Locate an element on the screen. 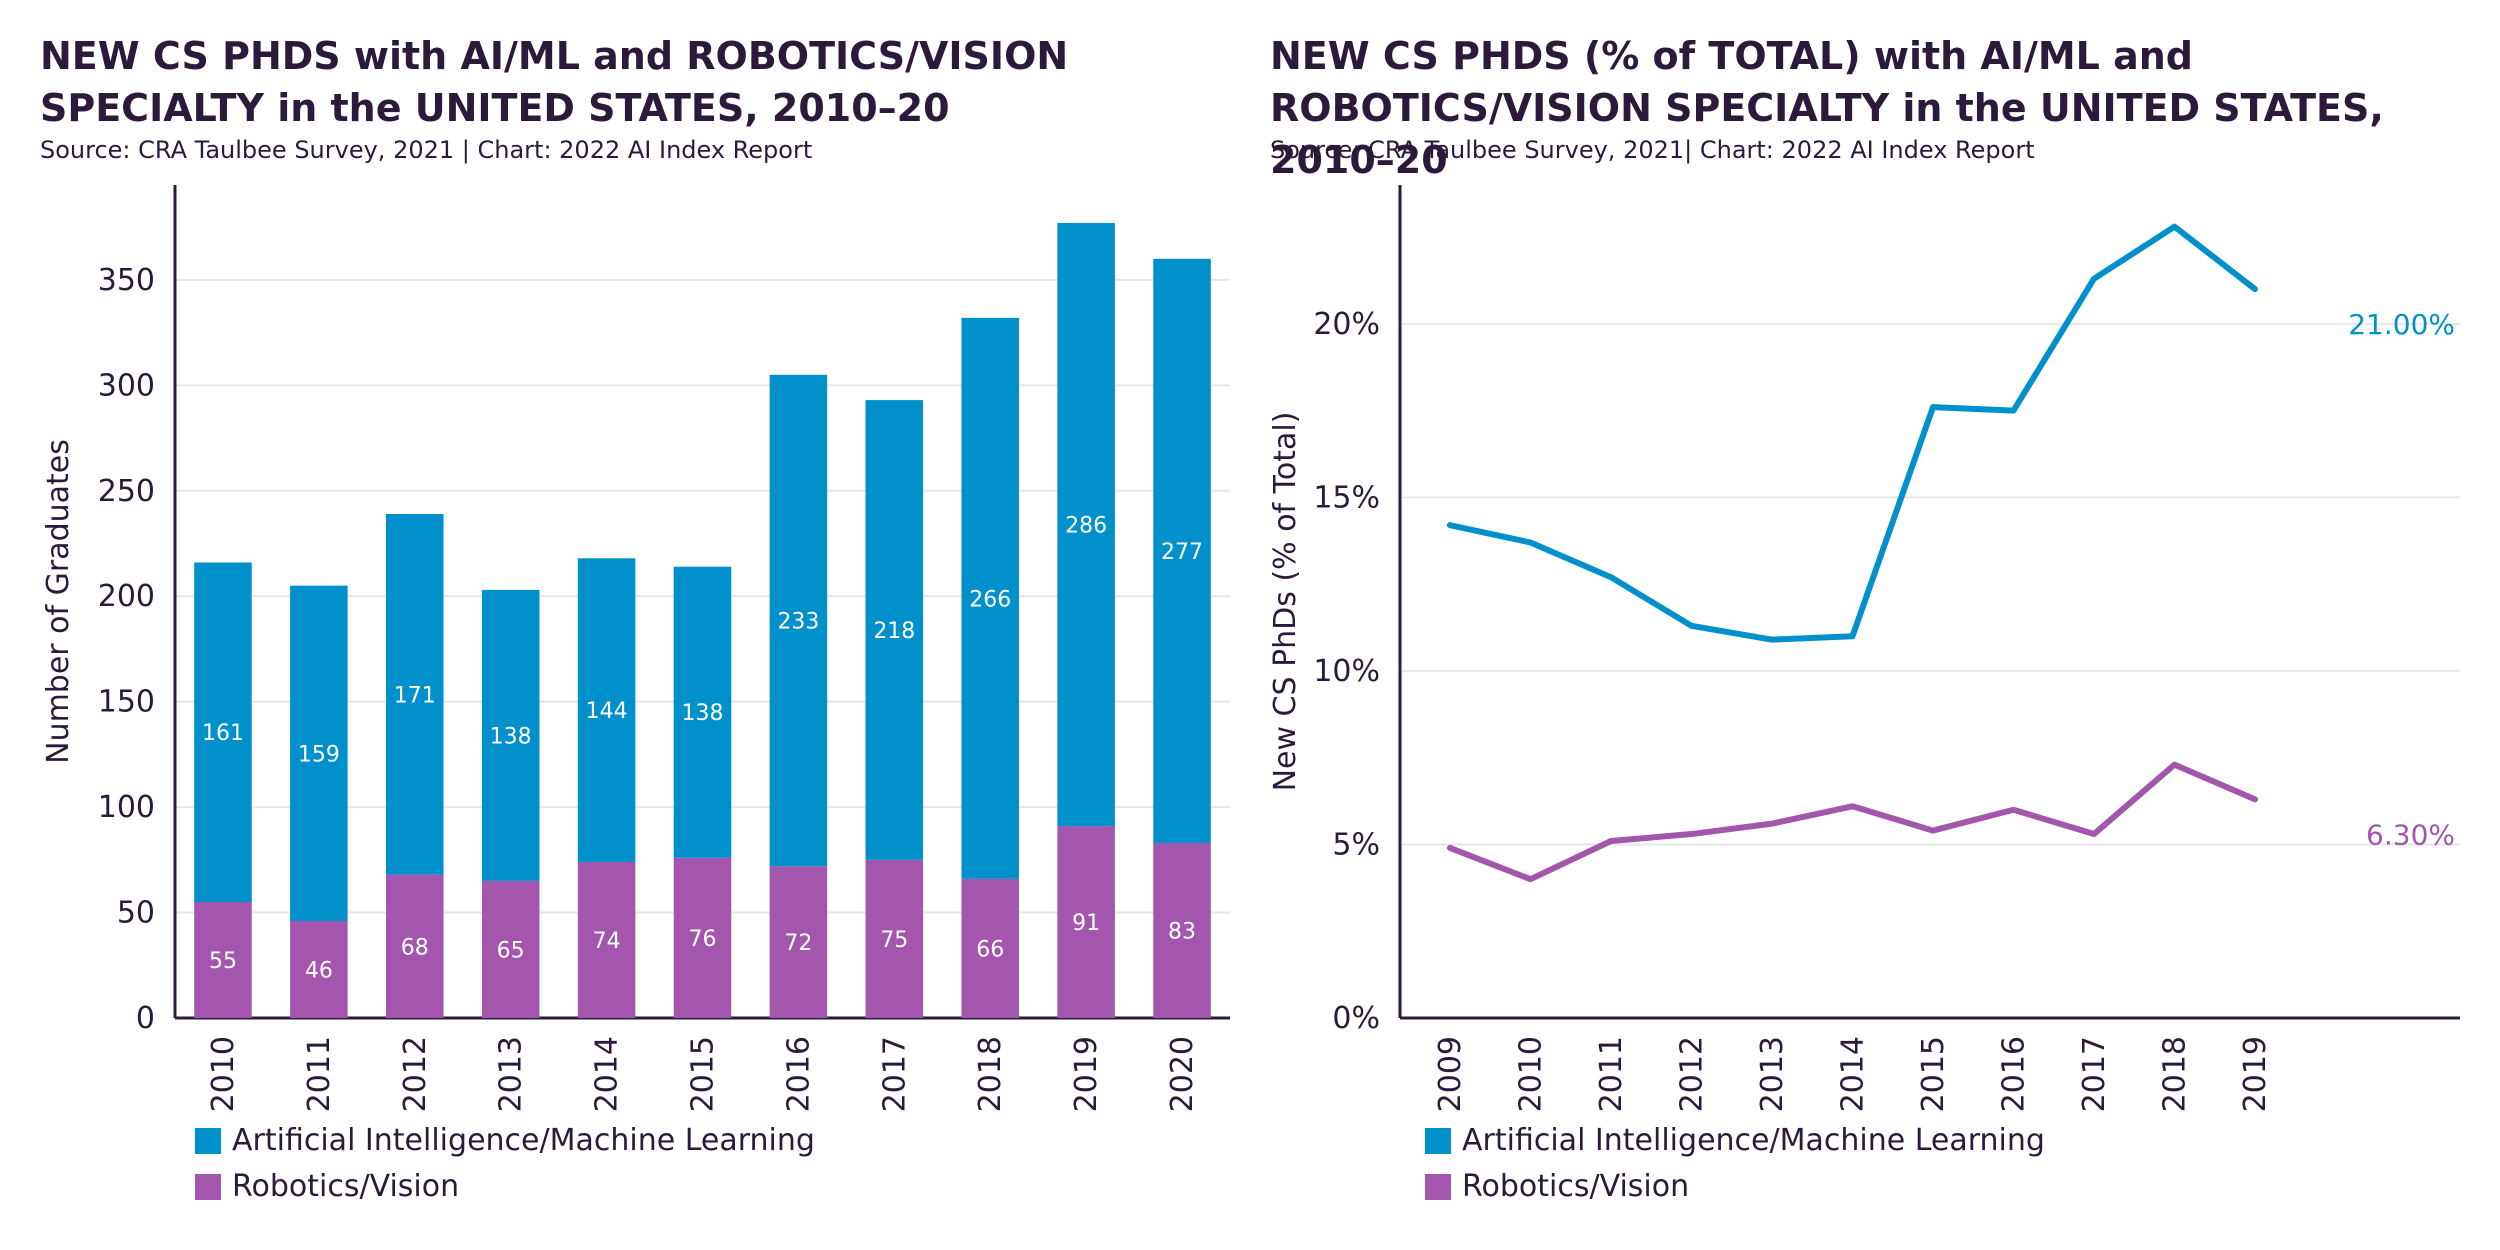 The width and height of the screenshot is (2500, 1250). bar-value-label: 233 is located at coordinates (798, 621).